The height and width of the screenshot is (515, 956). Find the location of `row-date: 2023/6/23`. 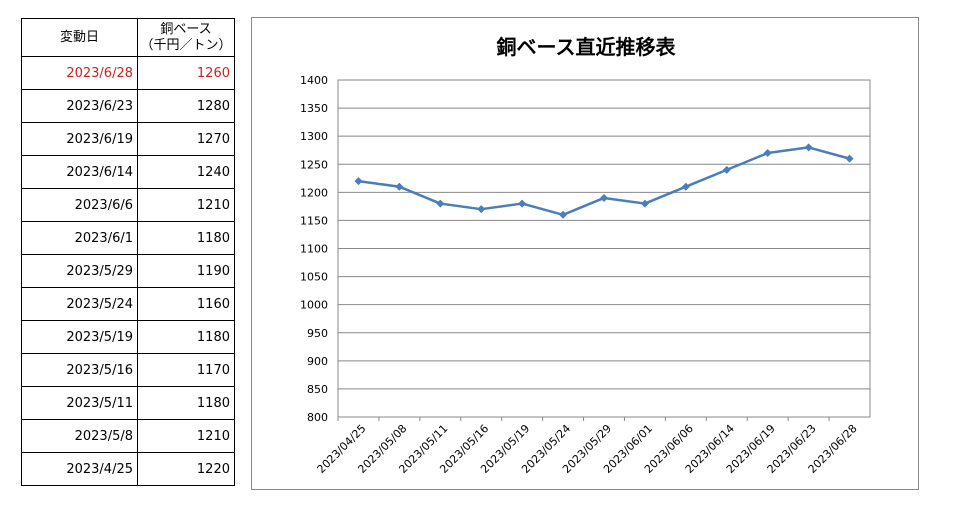

row-date: 2023/6/23 is located at coordinates (79, 106).